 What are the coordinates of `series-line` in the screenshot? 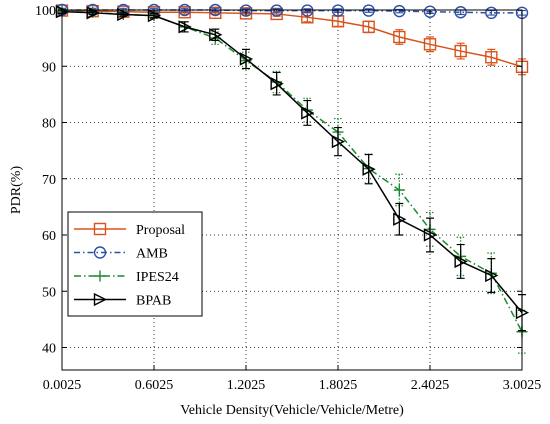 It's located at (292, 38).